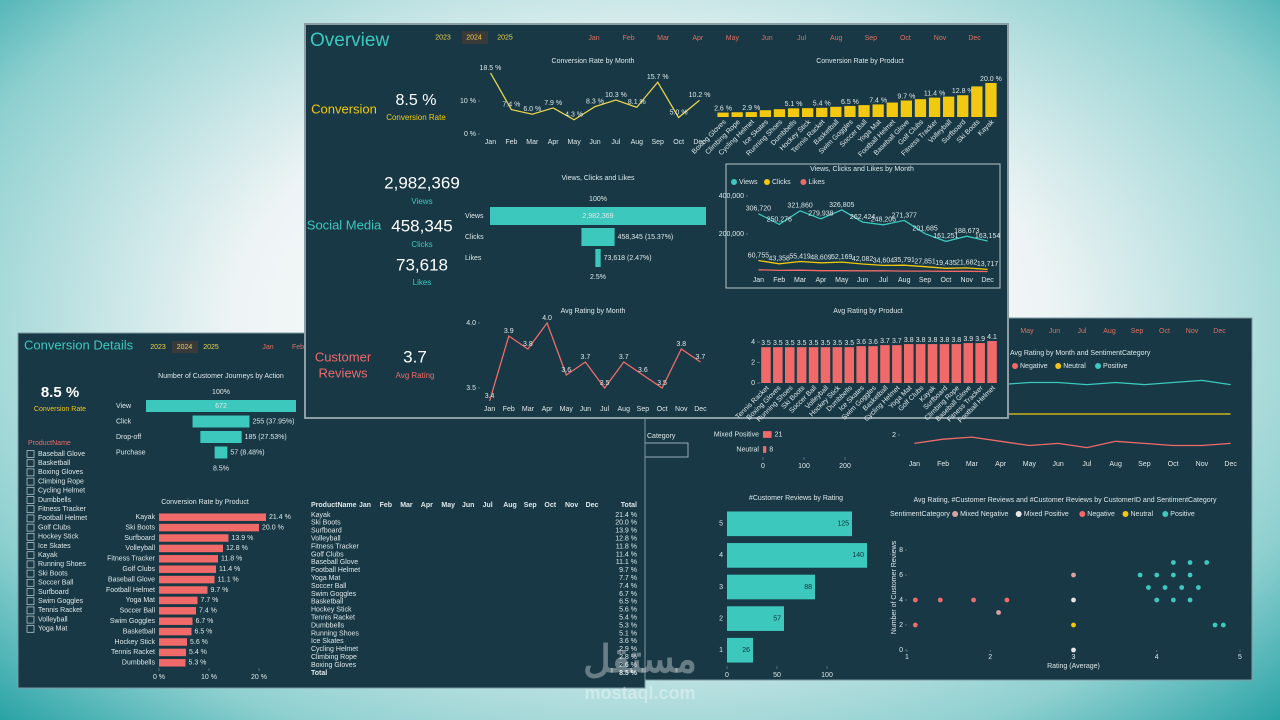 This screenshot has height=720, width=1280. Describe the element at coordinates (326, 531) in the screenshot. I see `table-cell: Surfboard` at that location.